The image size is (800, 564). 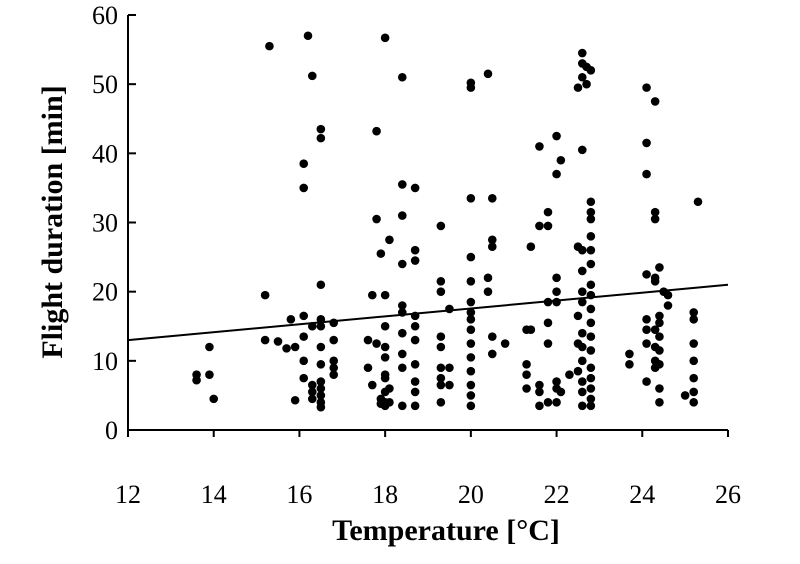 What do you see at coordinates (105, 223) in the screenshot?
I see `y-tick-label: 30` at bounding box center [105, 223].